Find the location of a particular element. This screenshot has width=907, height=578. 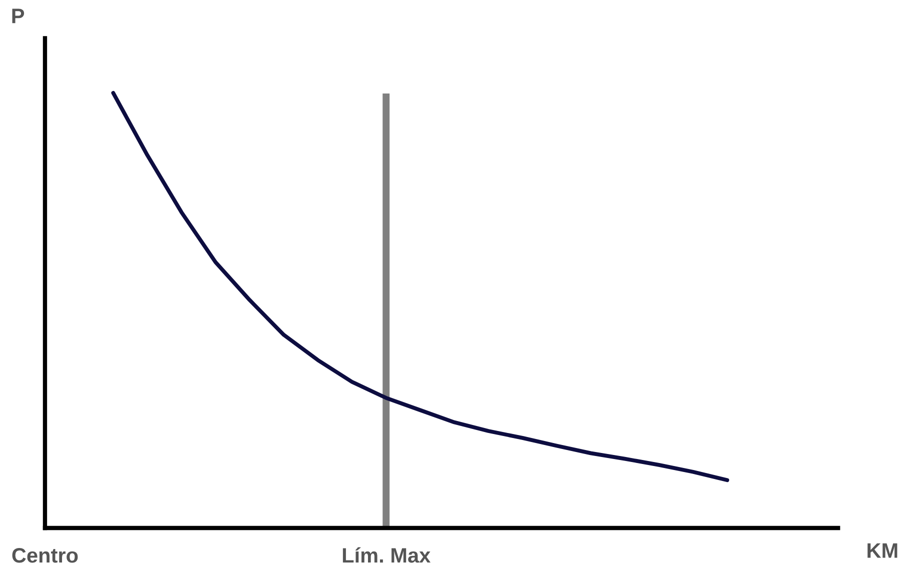

x-axis-title: KM is located at coordinates (883, 550).